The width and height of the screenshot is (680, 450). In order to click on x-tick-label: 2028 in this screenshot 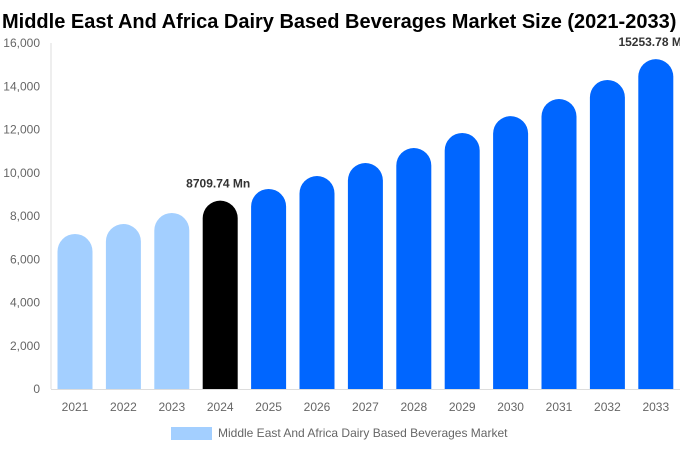, I will do `click(413, 407)`.